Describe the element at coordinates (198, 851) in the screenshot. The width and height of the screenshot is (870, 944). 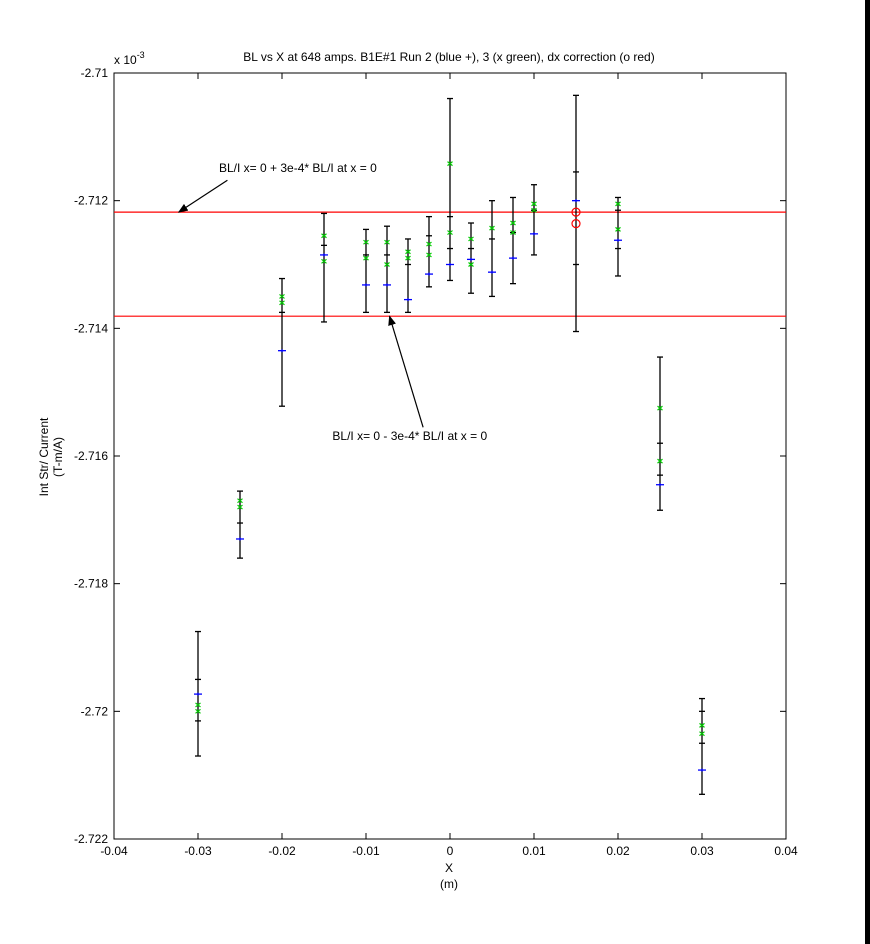
I see `x-tick-label: -0.03` at that location.